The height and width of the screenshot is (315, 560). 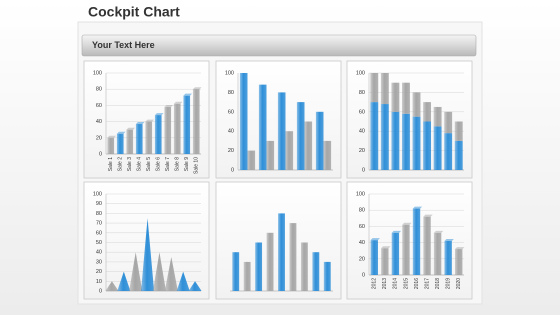 I want to click on chart-panel, so click(x=278, y=240).